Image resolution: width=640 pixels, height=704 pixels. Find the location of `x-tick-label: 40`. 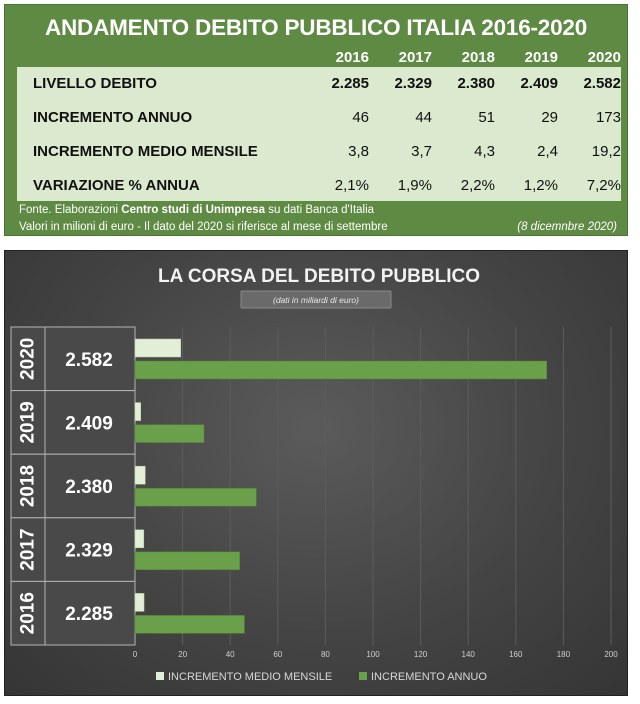

x-tick-label: 40 is located at coordinates (230, 654).